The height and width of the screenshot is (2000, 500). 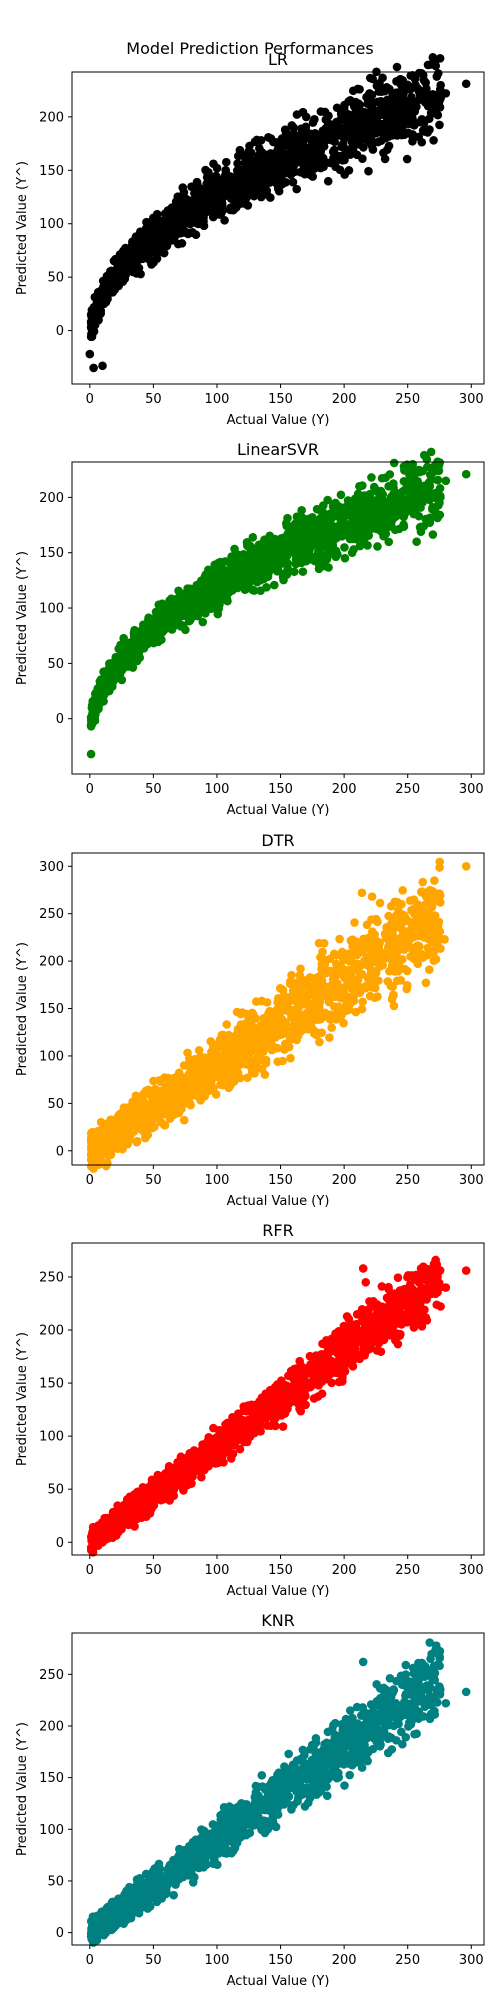 I want to click on y-tick-label: 100, so click(x=51, y=1437).